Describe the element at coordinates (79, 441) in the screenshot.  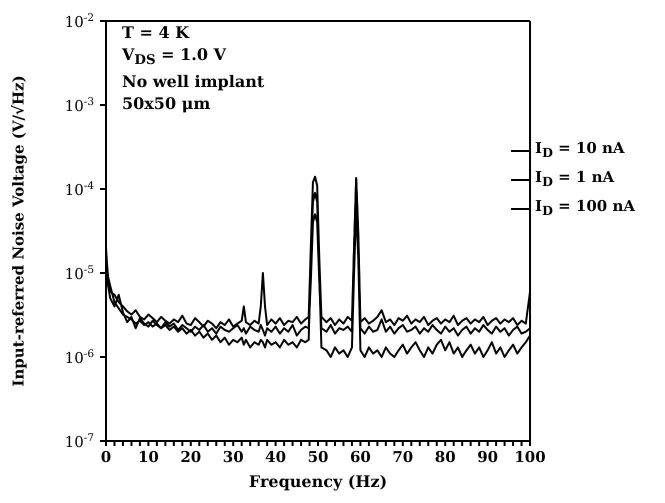
I see `y-tick-label: 10$^{-7}$` at that location.